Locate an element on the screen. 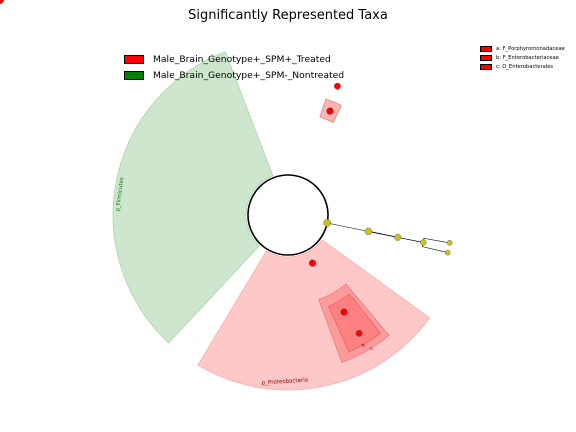 The width and height of the screenshot is (576, 432). clade-key-swatch-b is located at coordinates (486, 57).